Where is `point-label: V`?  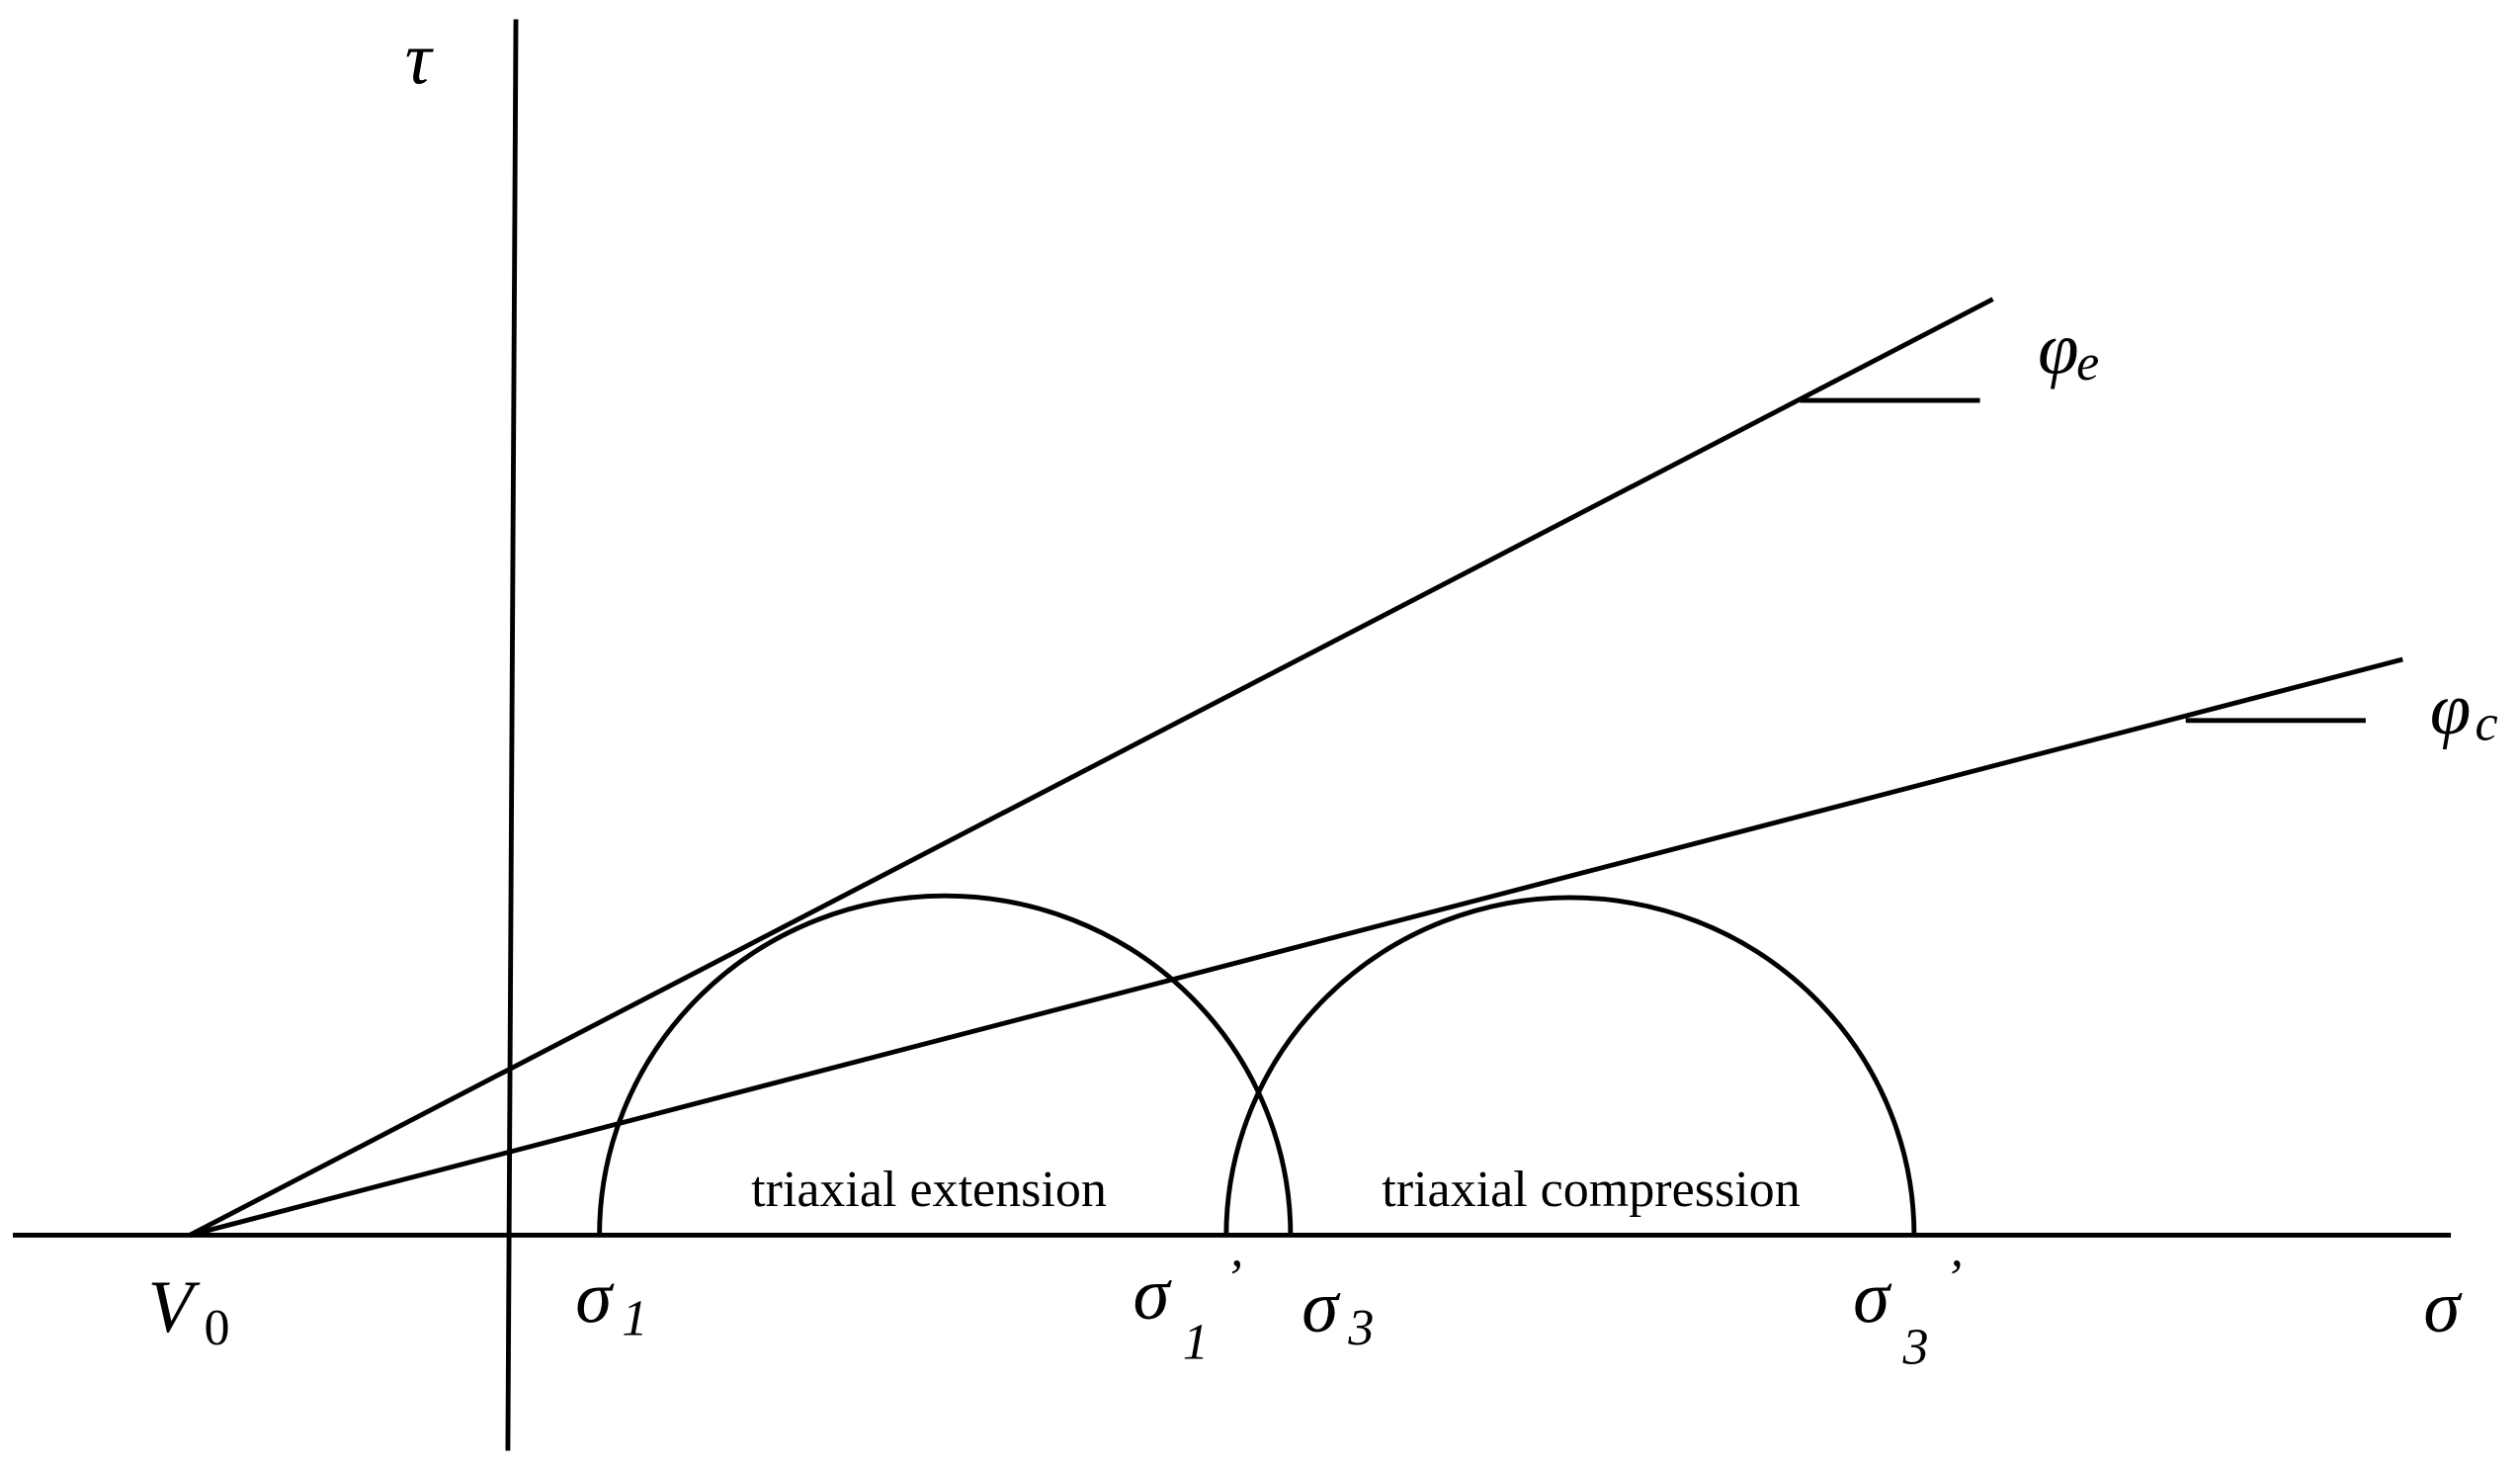 point-label: V is located at coordinates (174, 1307).